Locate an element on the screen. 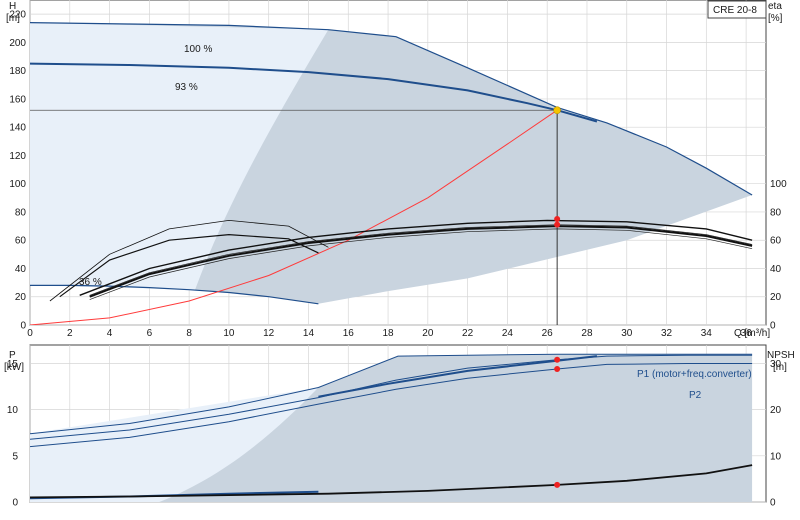  duty-point-marker is located at coordinates (557, 110).